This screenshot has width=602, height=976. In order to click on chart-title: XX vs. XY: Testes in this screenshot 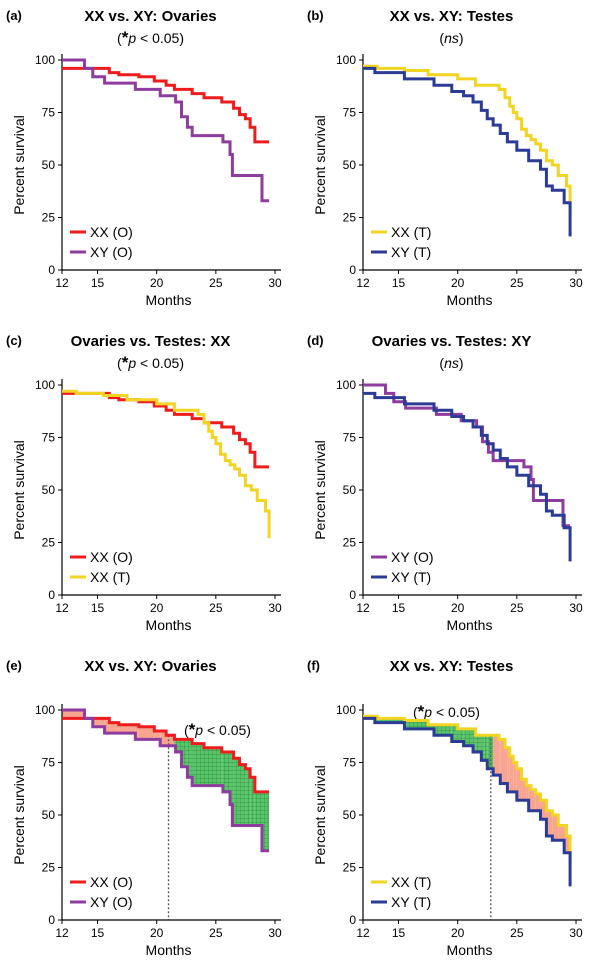, I will do `click(451, 16)`.